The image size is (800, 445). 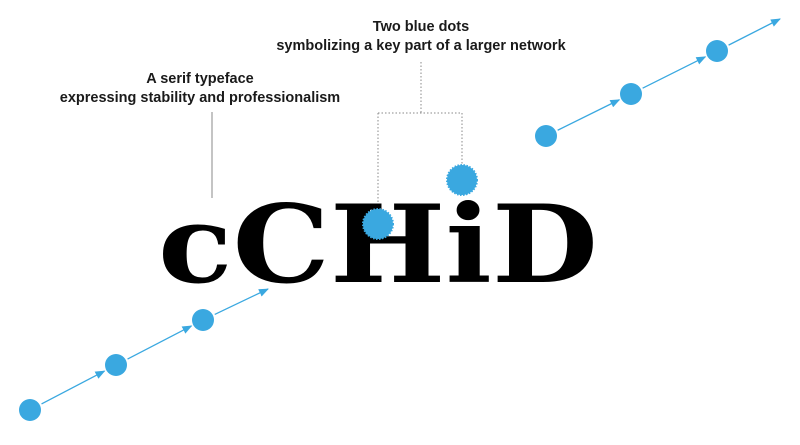 I want to click on network-line-lower-left, so click(x=144, y=354).